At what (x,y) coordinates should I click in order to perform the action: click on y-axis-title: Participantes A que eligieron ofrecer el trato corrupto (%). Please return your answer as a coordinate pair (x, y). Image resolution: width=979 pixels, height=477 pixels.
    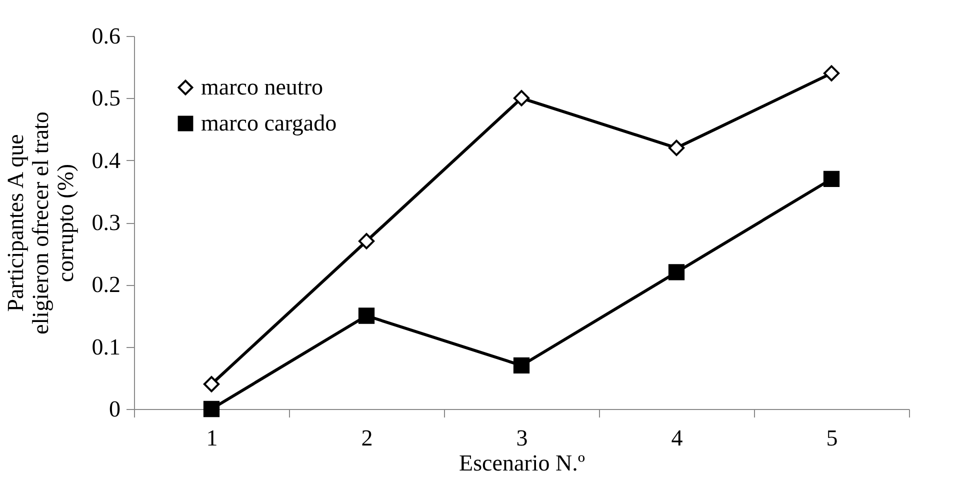
    Looking at the image, I should click on (40, 223).